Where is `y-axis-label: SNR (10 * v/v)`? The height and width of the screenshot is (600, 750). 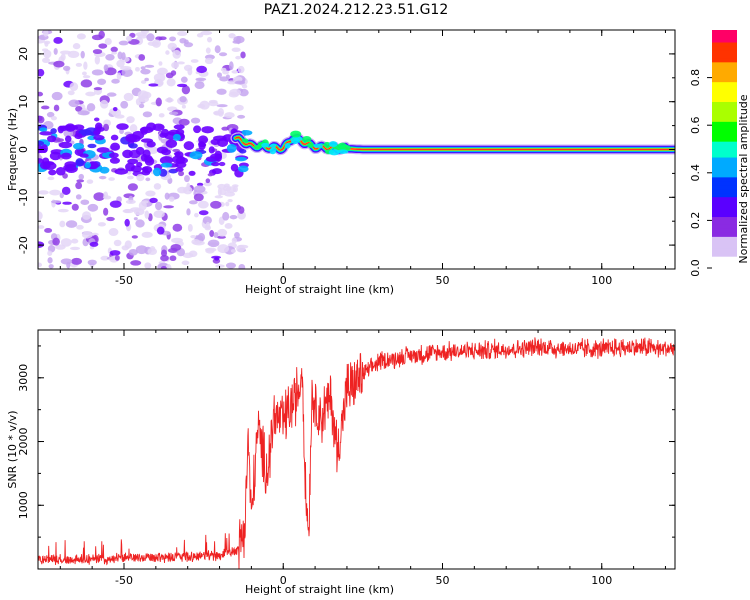
y-axis-label: SNR (10 * v/v) is located at coordinates (12, 449).